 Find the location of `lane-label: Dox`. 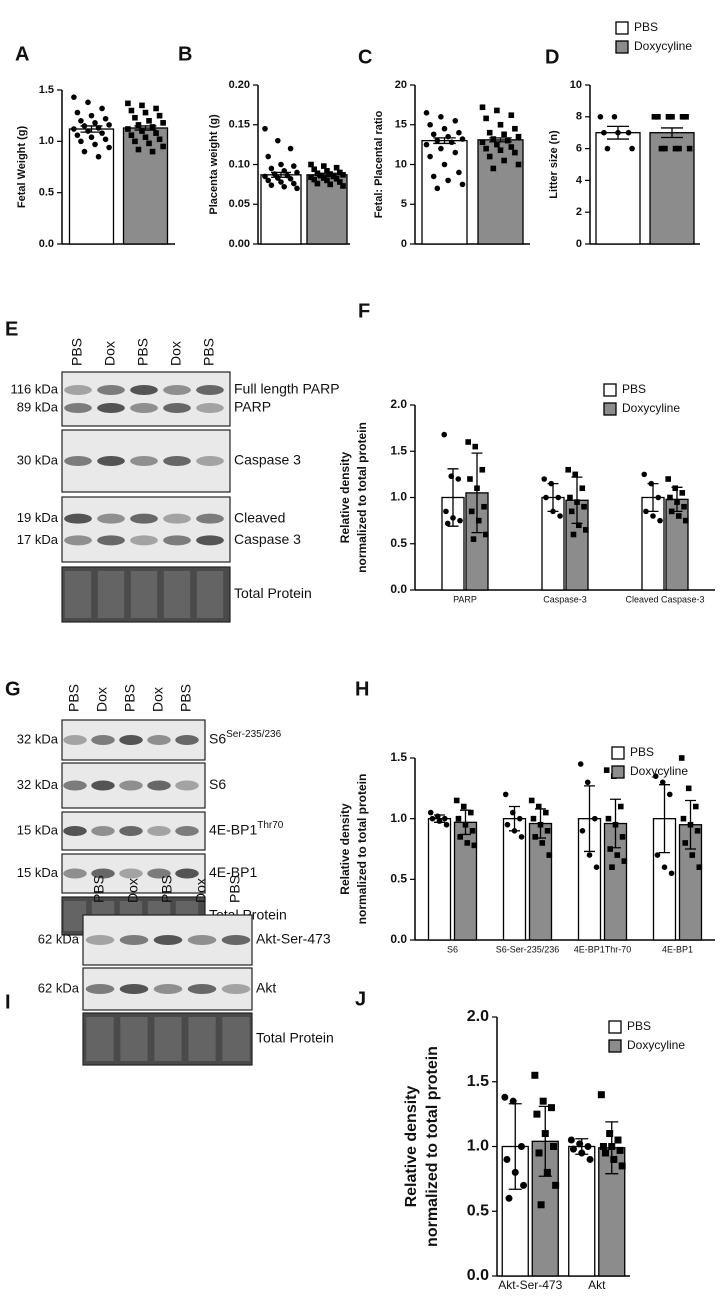

lane-label: Dox is located at coordinates (102, 699).